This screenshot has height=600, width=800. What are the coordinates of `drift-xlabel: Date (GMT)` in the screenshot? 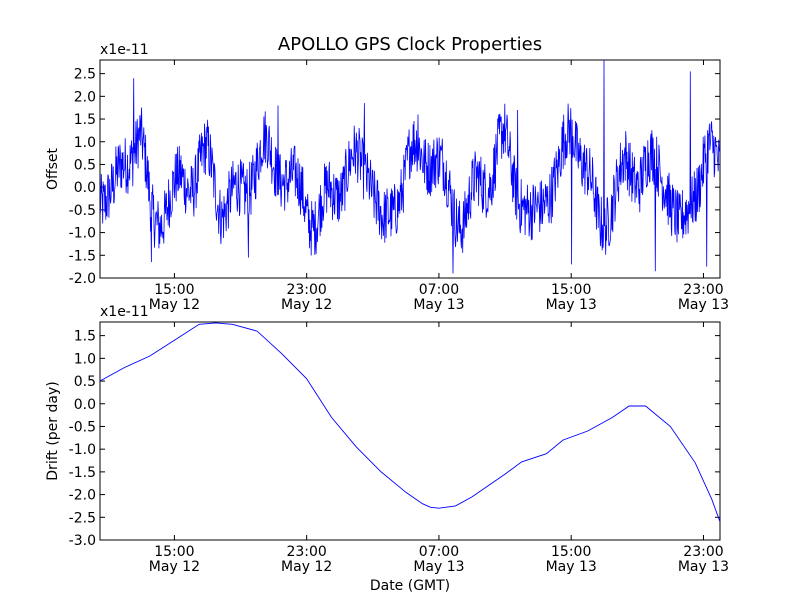 It's located at (410, 586).